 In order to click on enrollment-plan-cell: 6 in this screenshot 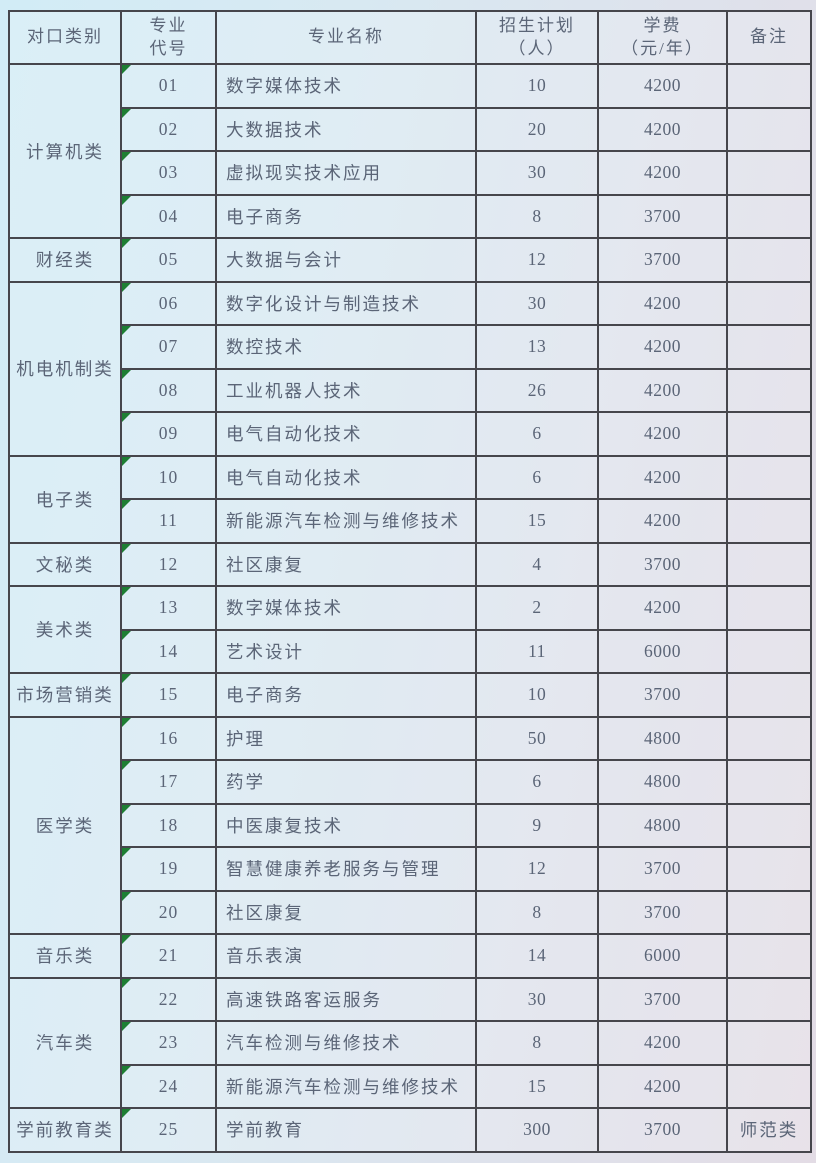, I will do `click(537, 434)`.